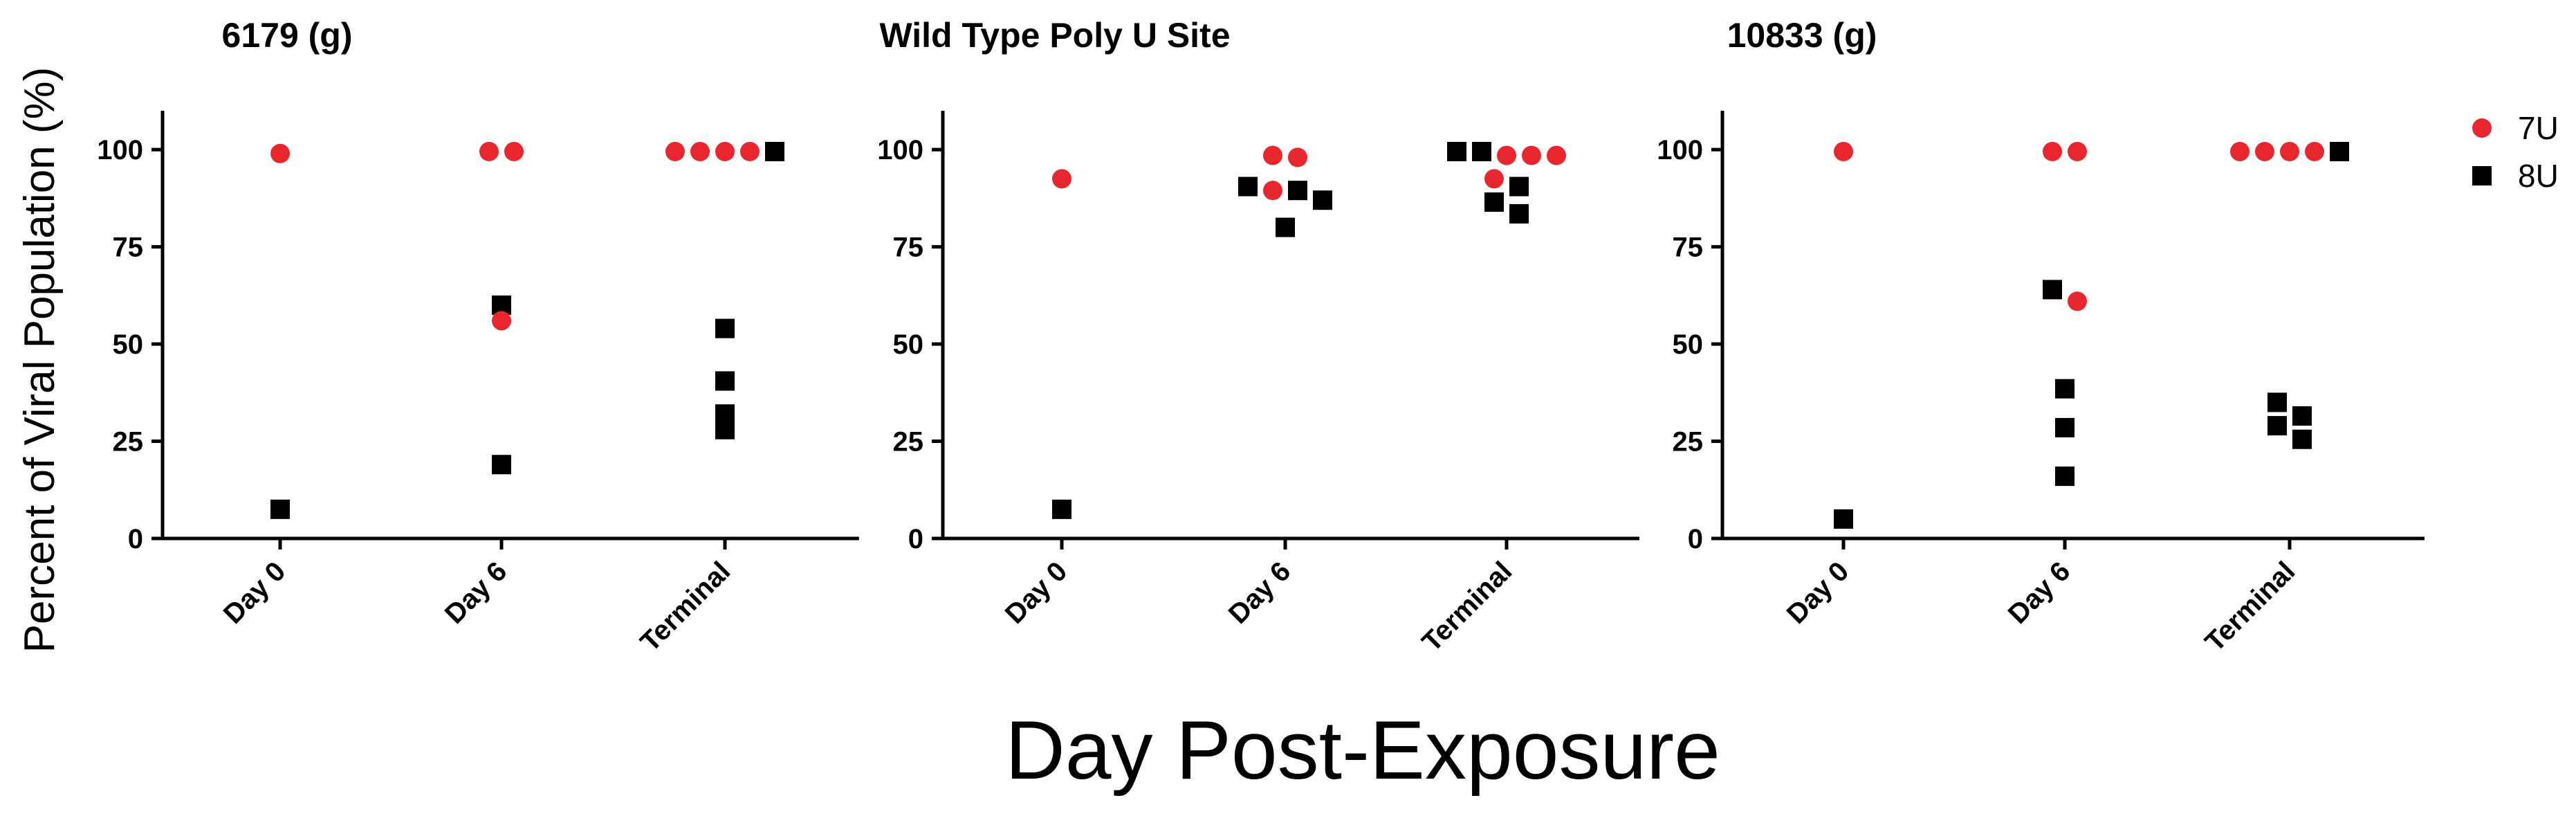 Image resolution: width=2576 pixels, height=816 pixels. What do you see at coordinates (2515, 152) in the screenshot?
I see `legend: 7U 8U` at bounding box center [2515, 152].